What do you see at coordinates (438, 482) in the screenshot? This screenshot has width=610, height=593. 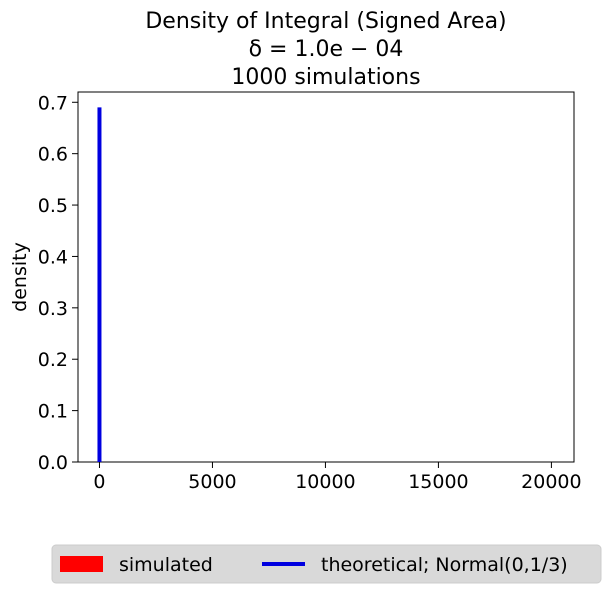 I see `x-tick-label: 15000` at bounding box center [438, 482].